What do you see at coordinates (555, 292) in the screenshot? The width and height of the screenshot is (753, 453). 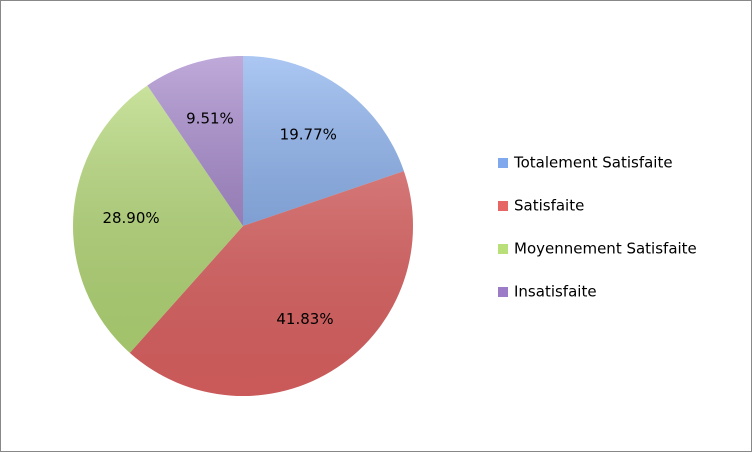 I see `legend-label: Insatisfaite` at bounding box center [555, 292].